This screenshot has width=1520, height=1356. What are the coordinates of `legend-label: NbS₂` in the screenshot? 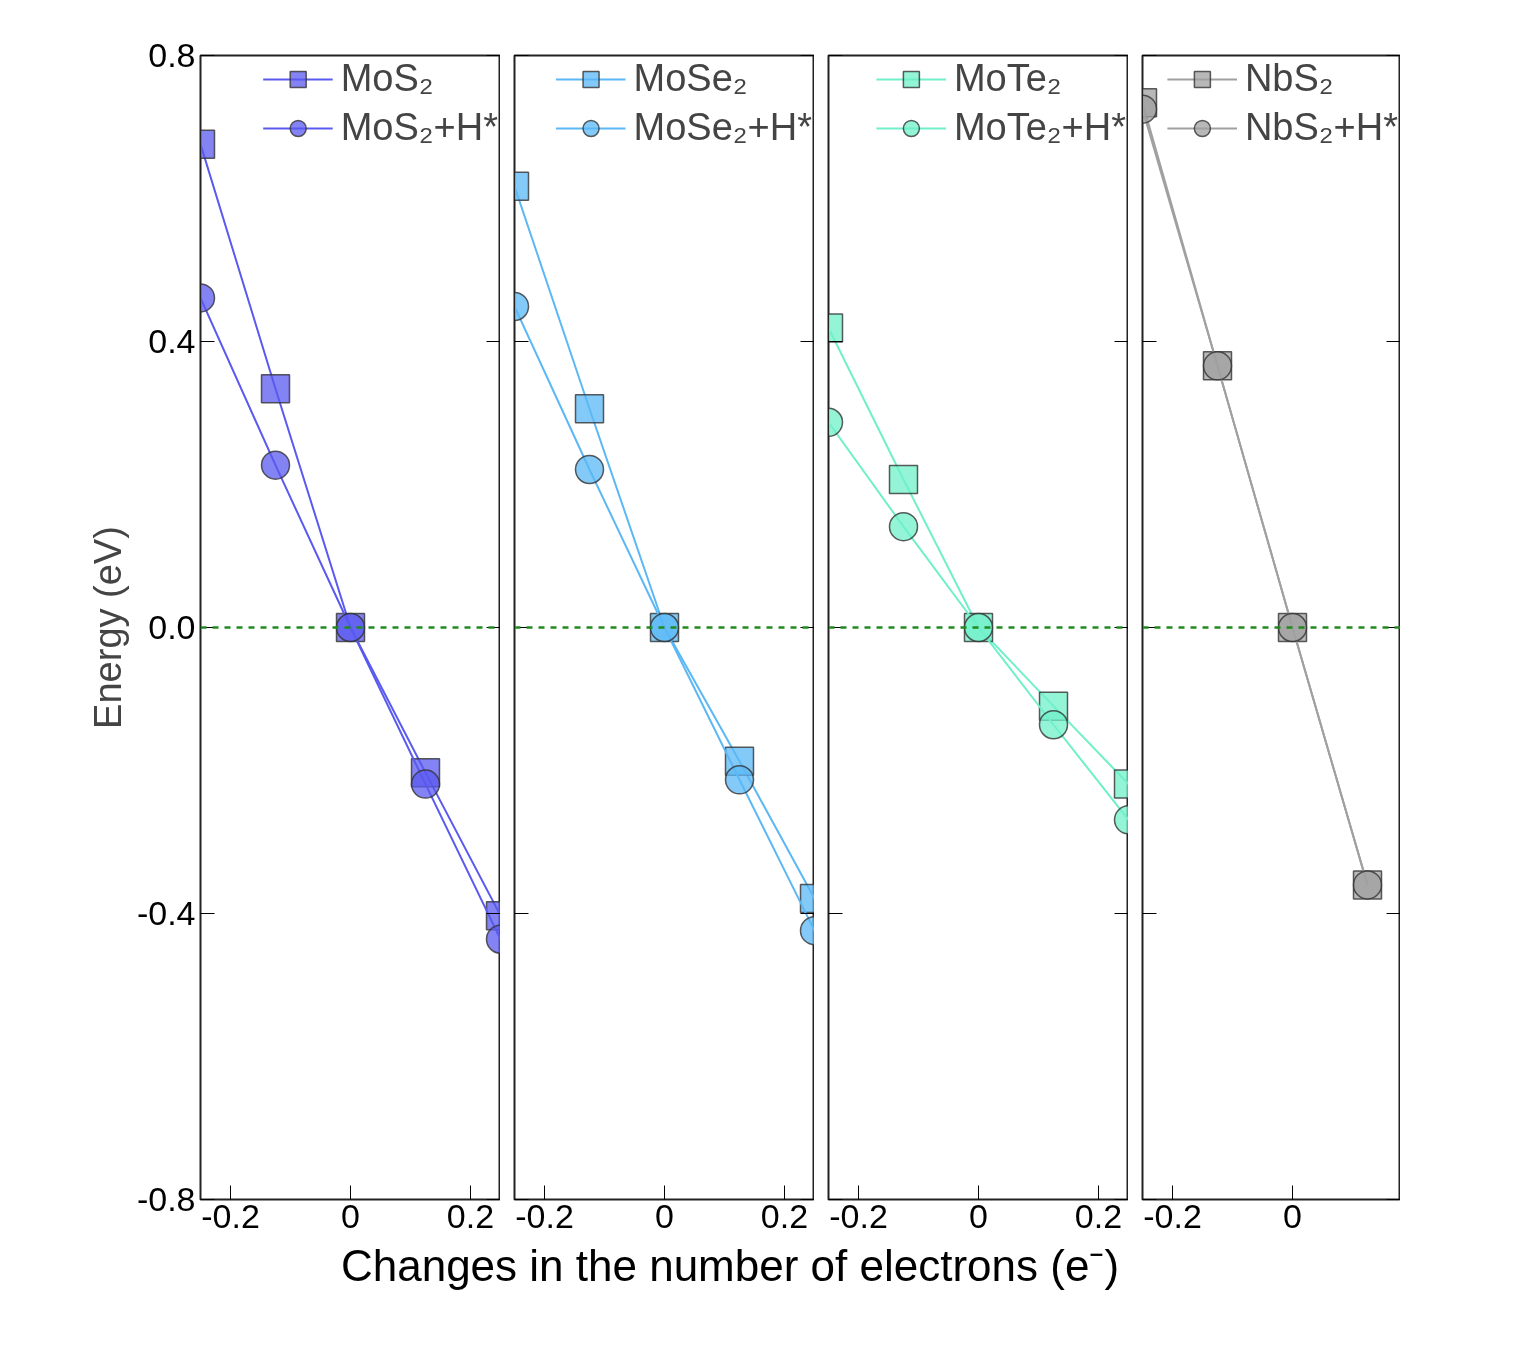 It's located at (1289, 78).